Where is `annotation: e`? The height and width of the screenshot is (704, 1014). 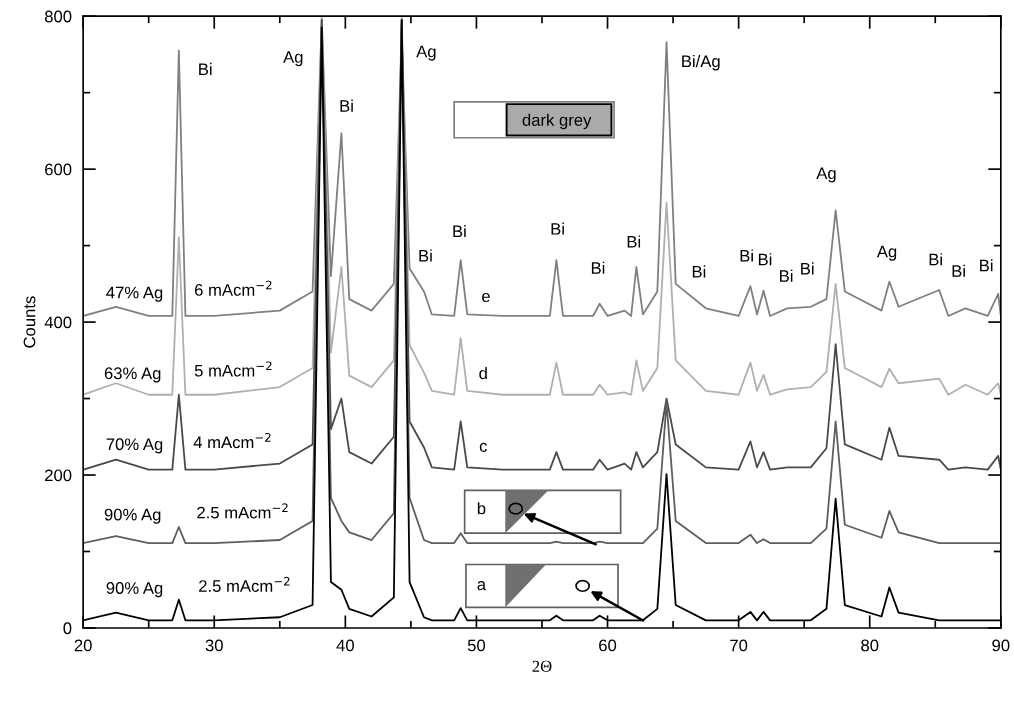
annotation: e is located at coordinates (486, 297).